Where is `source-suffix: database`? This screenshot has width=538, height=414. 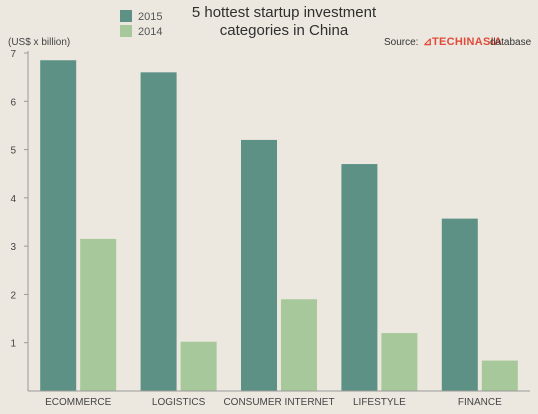
source-suffix: database is located at coordinates (511, 42).